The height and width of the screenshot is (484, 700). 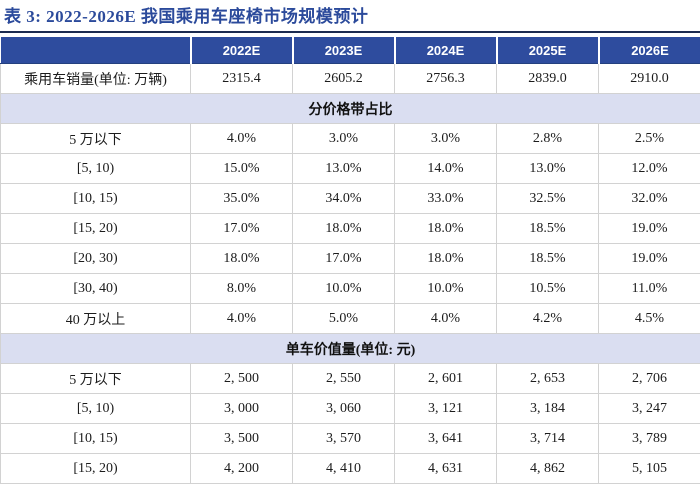 What do you see at coordinates (446, 409) in the screenshot?
I see `table-cell: 3, 121` at bounding box center [446, 409].